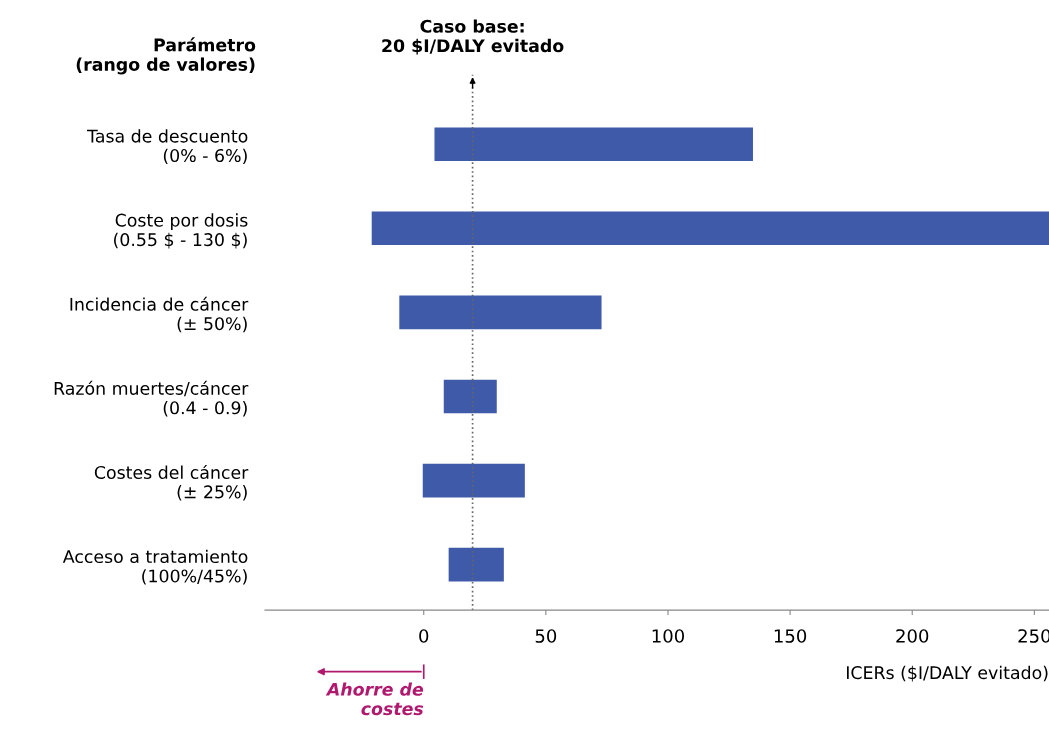 The image size is (1049, 744). What do you see at coordinates (374, 699) in the screenshot?
I see `text: Ahorre de costes` at bounding box center [374, 699].